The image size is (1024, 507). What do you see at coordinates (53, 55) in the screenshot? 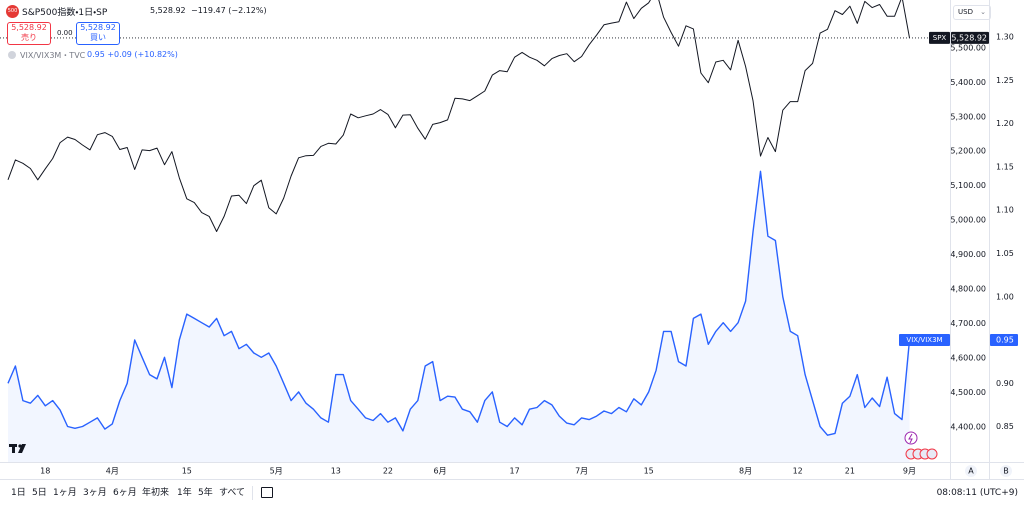
I see `study-name: VIX/VIX3M・TVC` at bounding box center [53, 55].